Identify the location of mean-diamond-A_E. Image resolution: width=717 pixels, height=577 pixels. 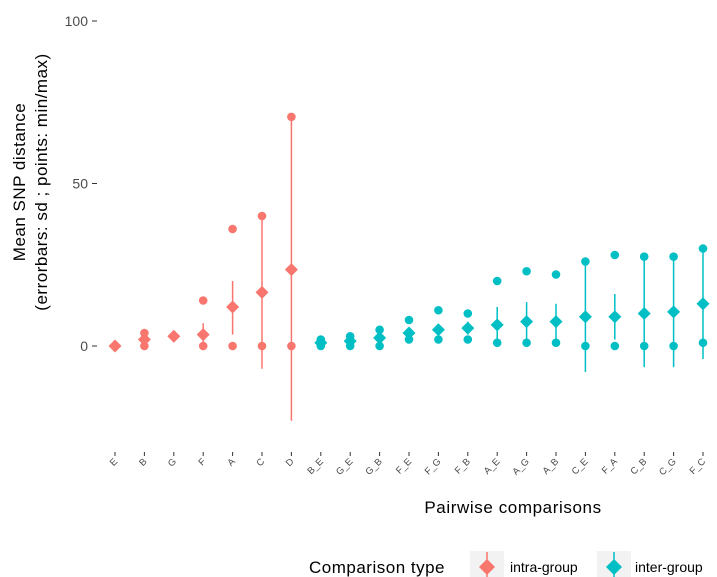
(497, 325).